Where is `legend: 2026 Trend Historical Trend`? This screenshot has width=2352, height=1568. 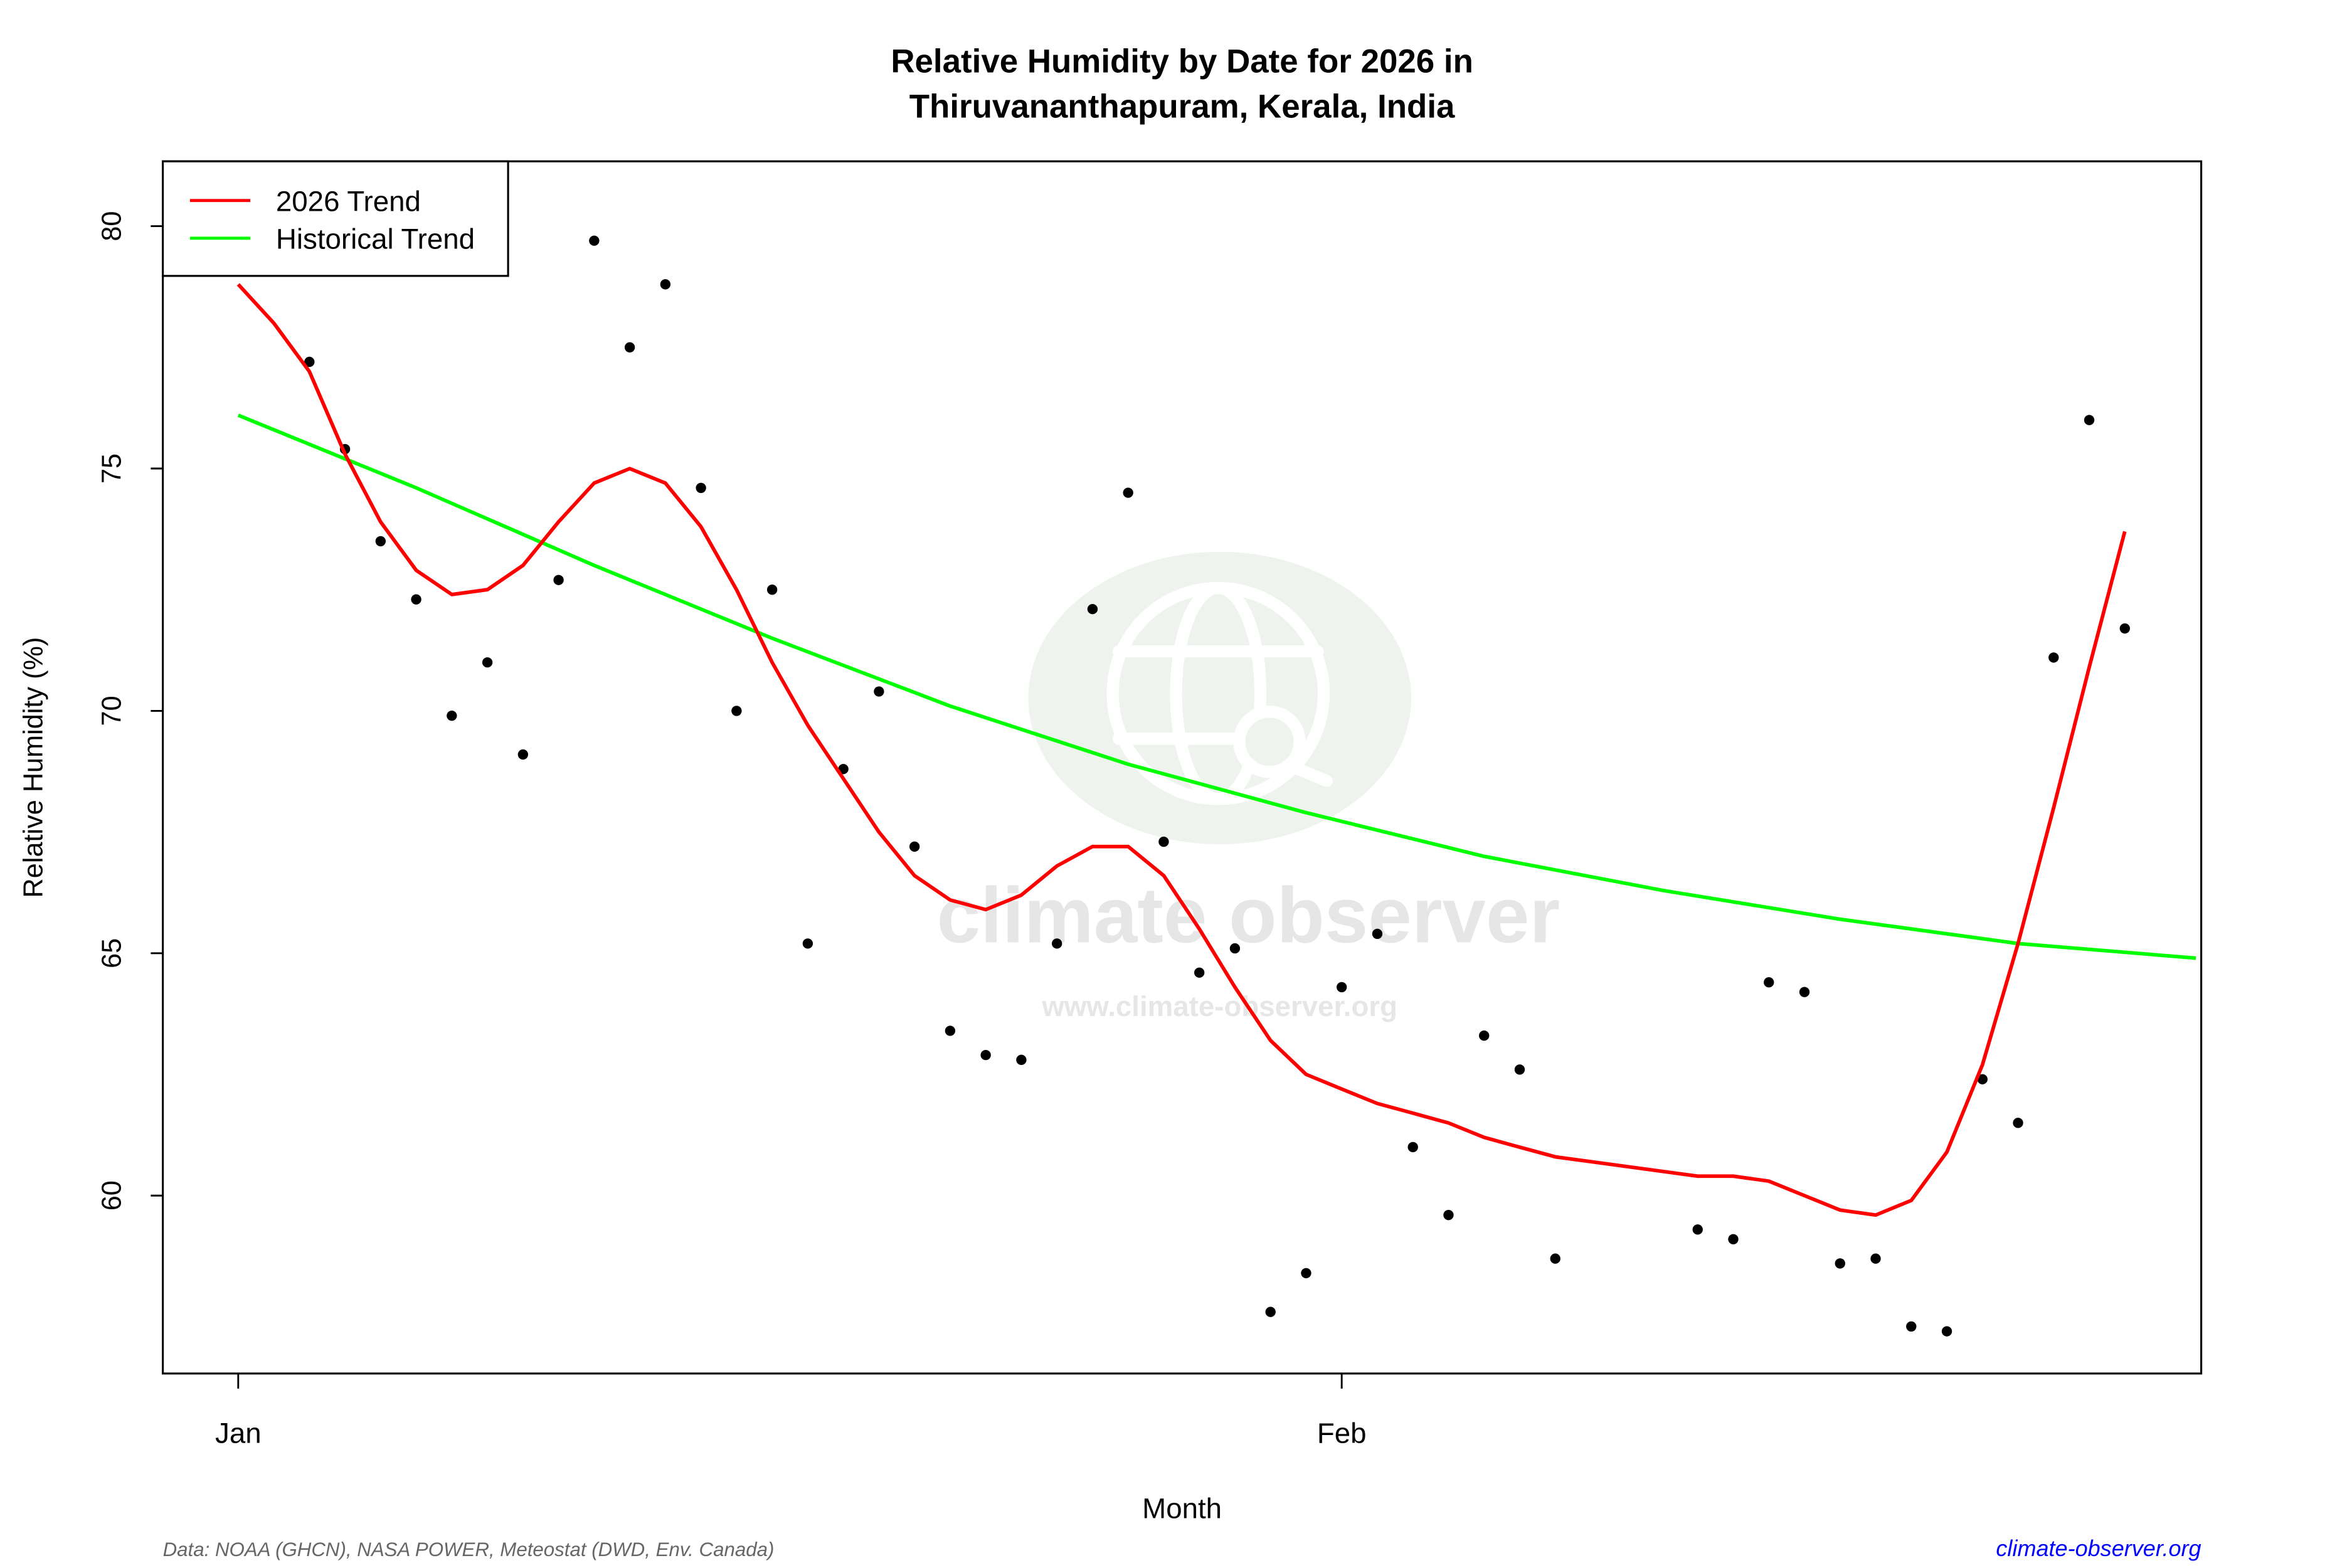
legend: 2026 Trend Historical Trend is located at coordinates (335, 219).